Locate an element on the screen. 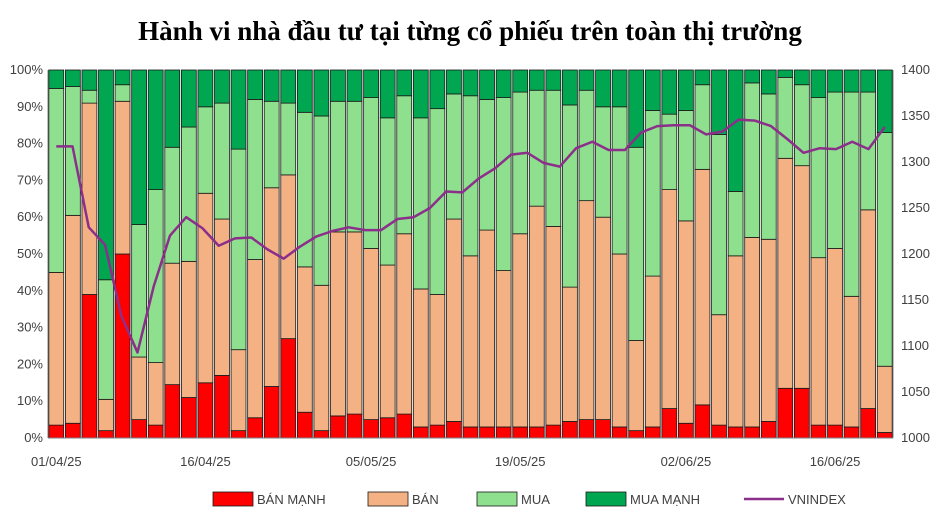  y-left-tick-label: 40% is located at coordinates (30, 290).